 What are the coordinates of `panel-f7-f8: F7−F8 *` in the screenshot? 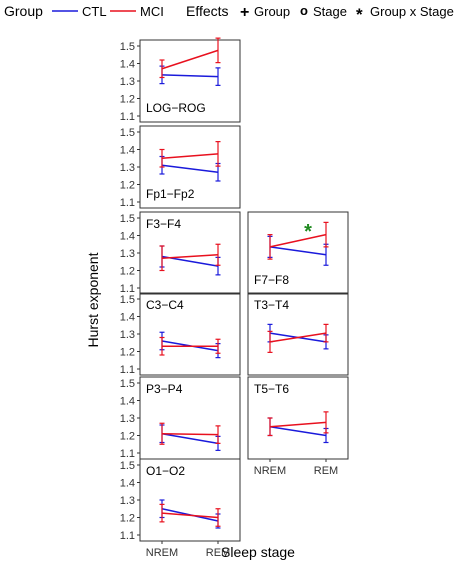 It's located at (298, 253).